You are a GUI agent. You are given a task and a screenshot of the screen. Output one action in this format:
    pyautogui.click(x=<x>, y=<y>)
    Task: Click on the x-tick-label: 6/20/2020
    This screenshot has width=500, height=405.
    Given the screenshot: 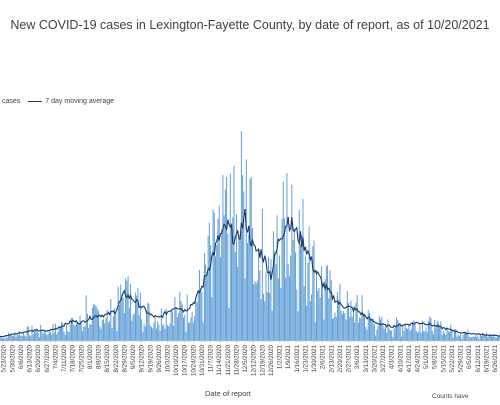 What is the action you would take?
    pyautogui.click(x=38, y=358)
    